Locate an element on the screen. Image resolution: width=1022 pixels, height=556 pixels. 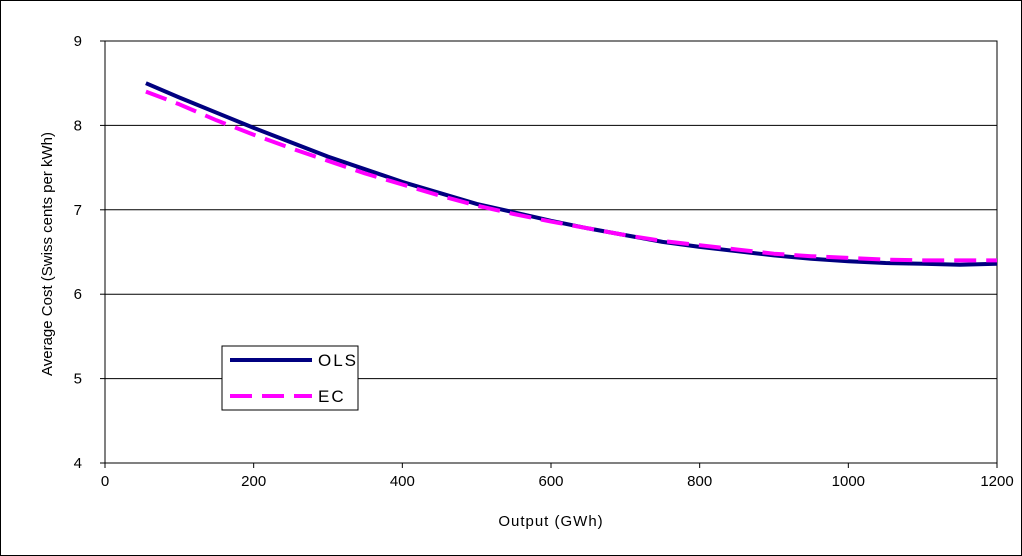
y-tick-label-8: 8 is located at coordinates (78, 125).